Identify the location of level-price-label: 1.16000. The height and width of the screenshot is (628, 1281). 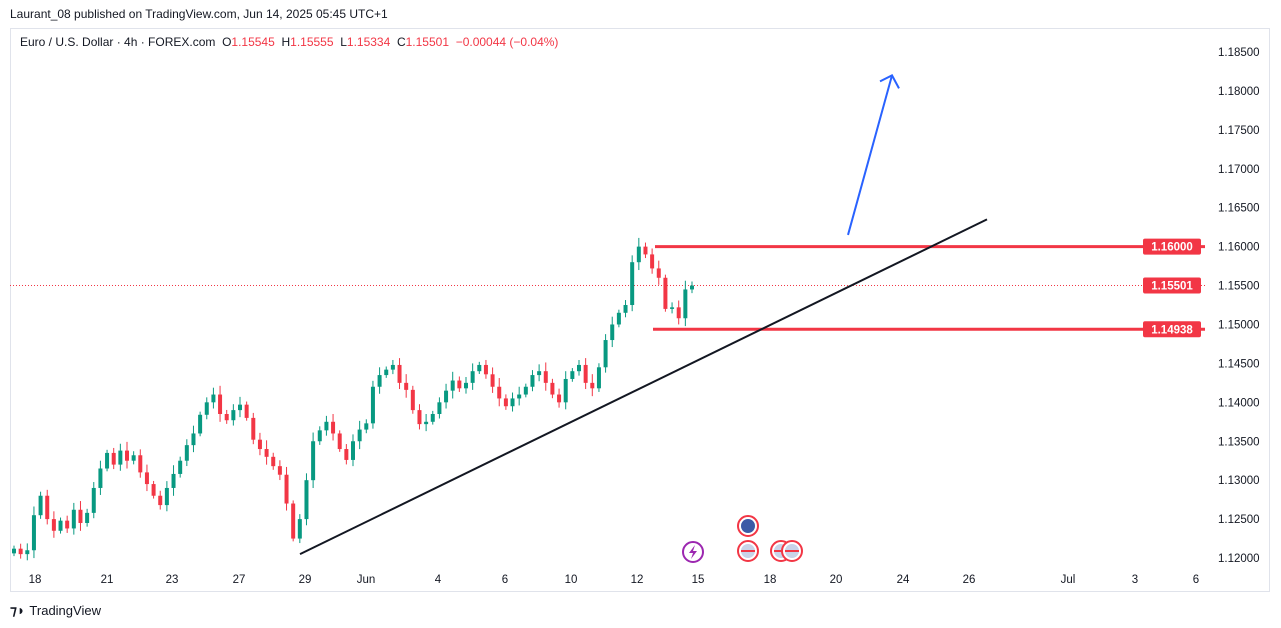
(1172, 246).